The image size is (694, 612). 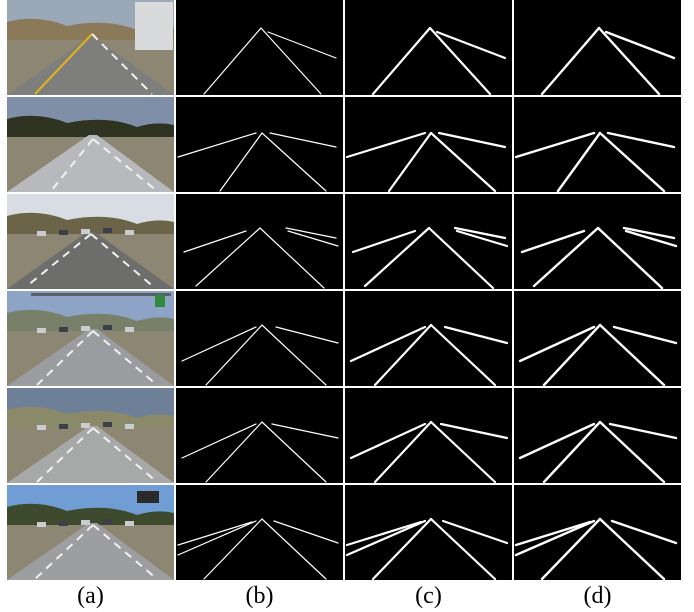 What do you see at coordinates (90, 596) in the screenshot?
I see `column-label-a: (a)` at bounding box center [90, 596].